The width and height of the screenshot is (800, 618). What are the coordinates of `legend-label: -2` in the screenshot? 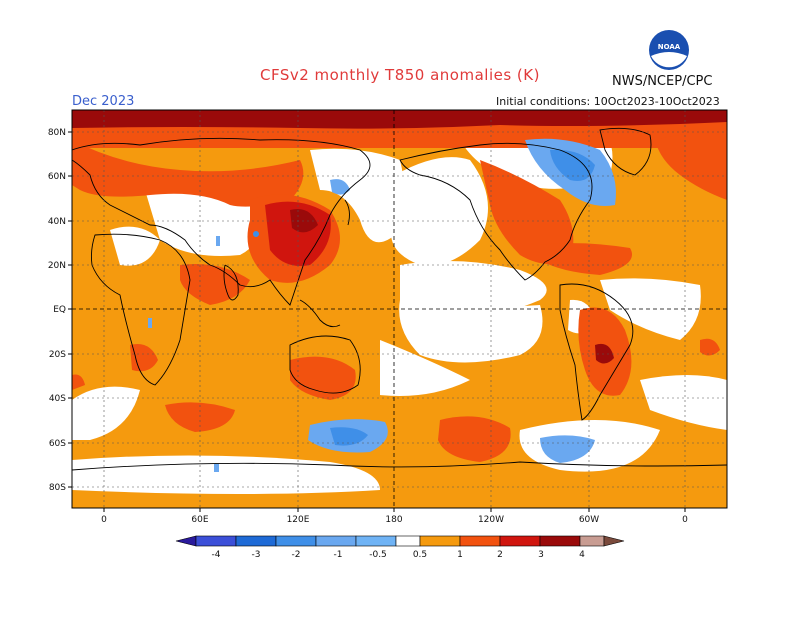 It's located at (296, 555).